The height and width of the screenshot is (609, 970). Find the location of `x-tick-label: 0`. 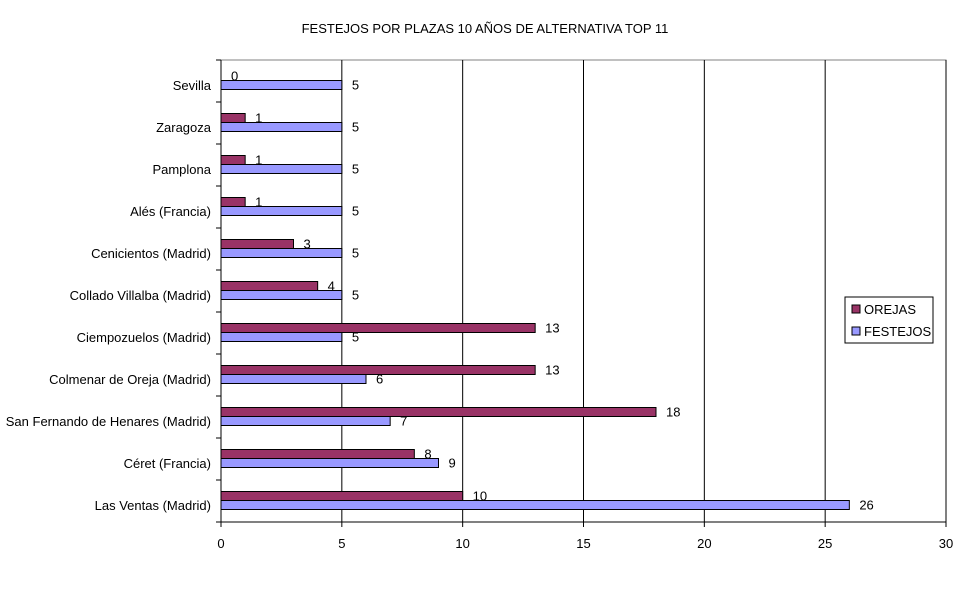

x-tick-label: 0 is located at coordinates (220, 543).